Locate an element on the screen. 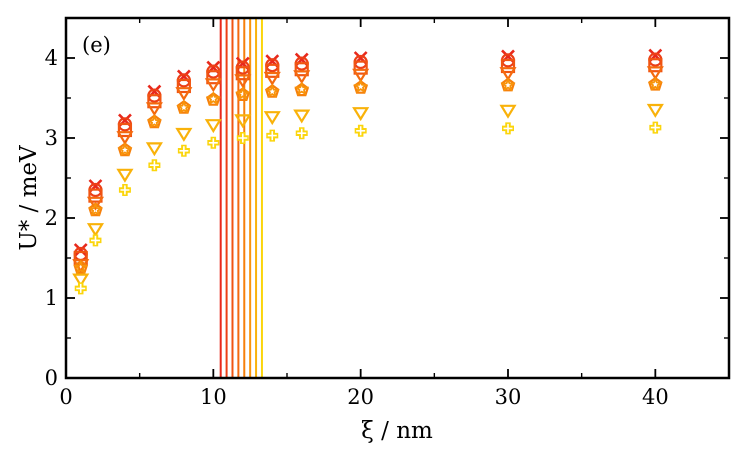 This screenshot has width=747, height=462. y-tick-label-2: 2 is located at coordinates (51, 218).